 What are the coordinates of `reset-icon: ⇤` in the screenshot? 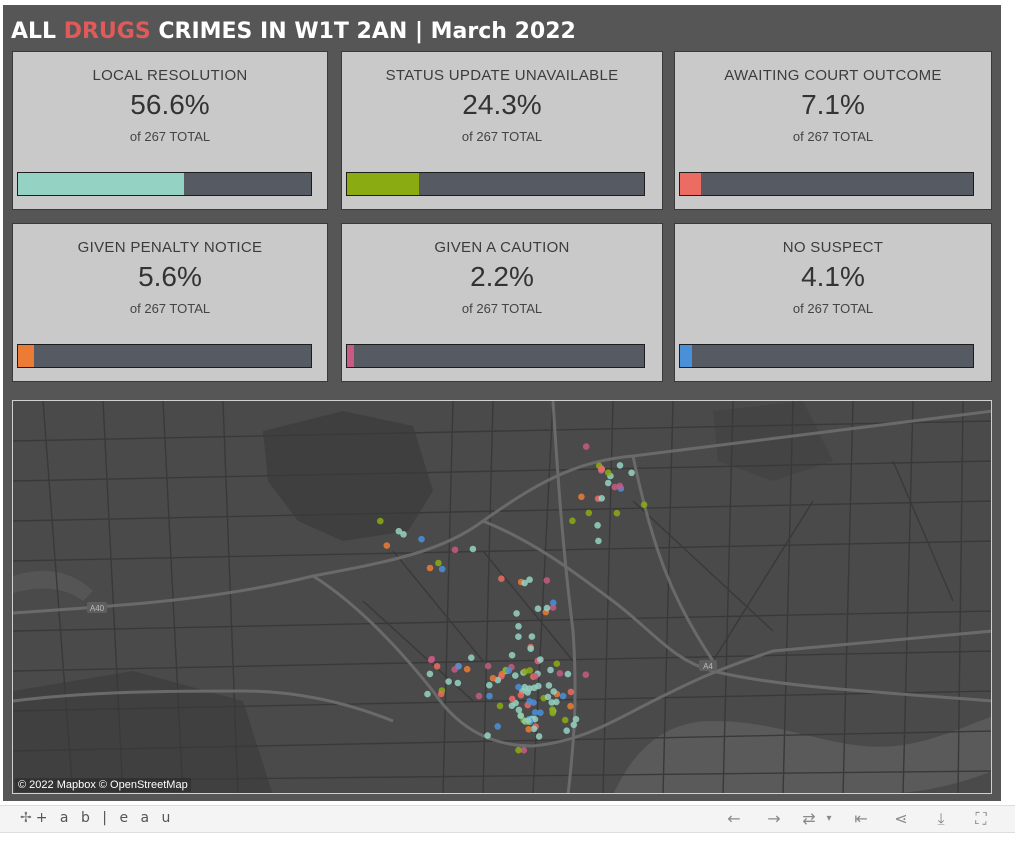 It's located at (861, 818).